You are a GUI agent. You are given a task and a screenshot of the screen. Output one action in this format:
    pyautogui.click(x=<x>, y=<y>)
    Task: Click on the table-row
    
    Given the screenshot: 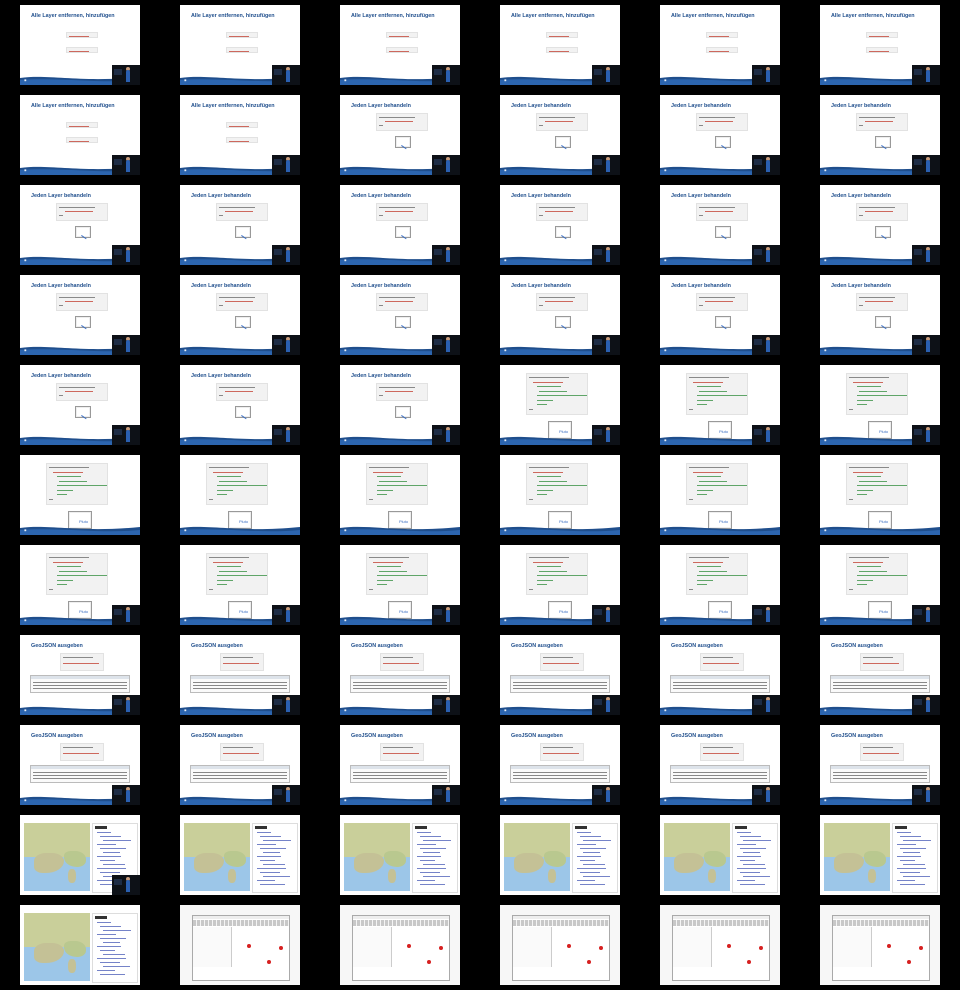 What is the action you would take?
    pyautogui.click(x=80, y=772)
    